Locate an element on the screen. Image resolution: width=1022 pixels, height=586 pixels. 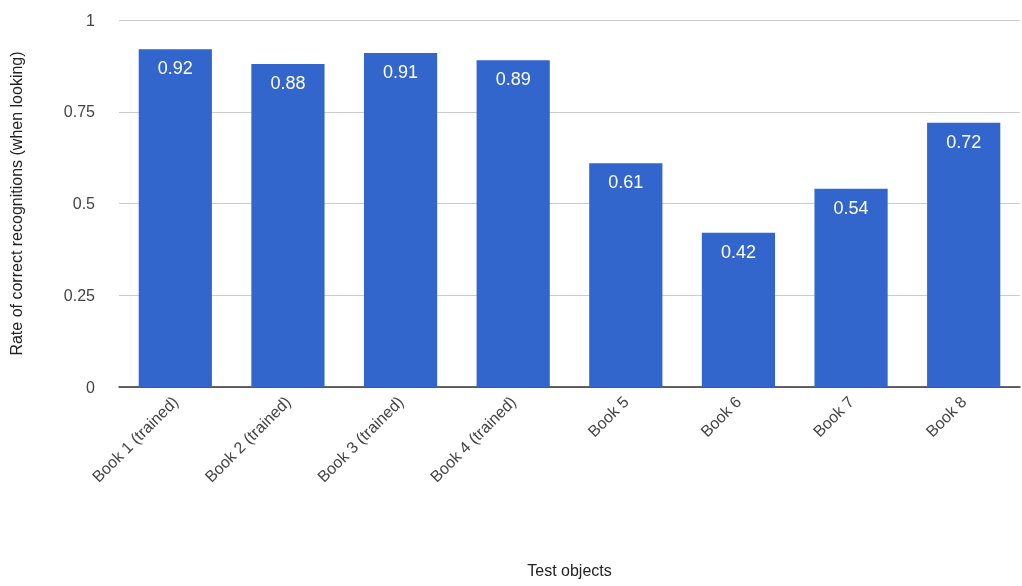
data-label: 0.54 is located at coordinates (851, 207).